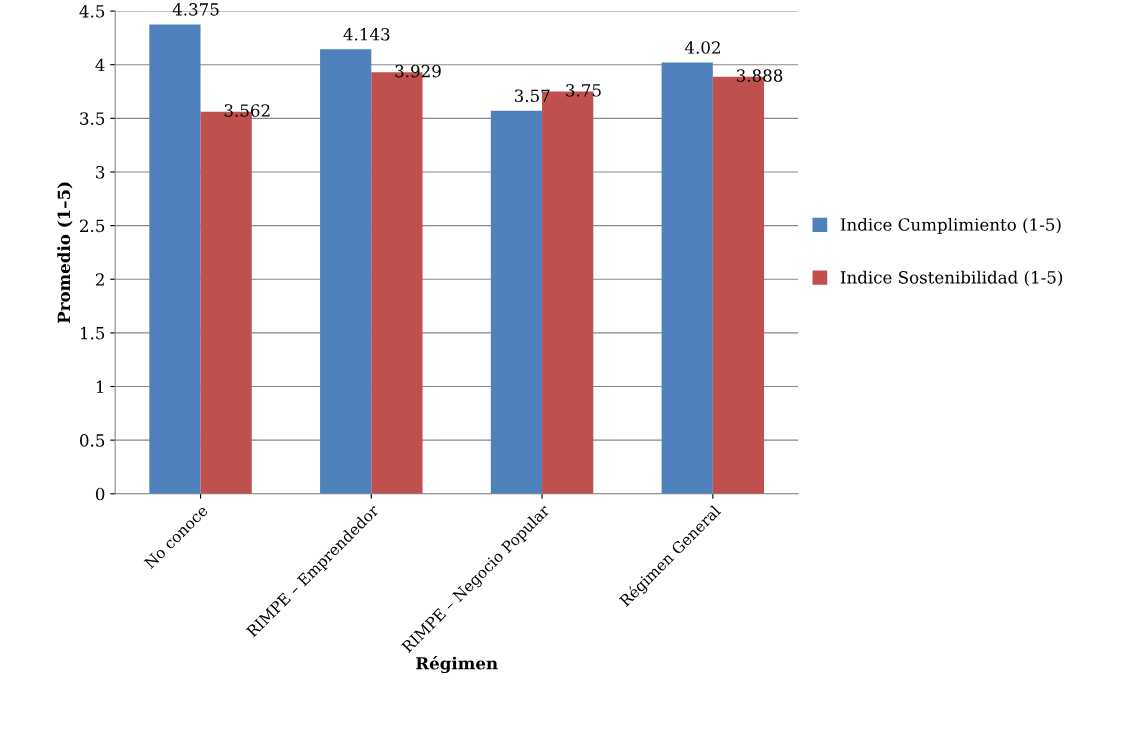  What do you see at coordinates (65, 253) in the screenshot?
I see `y-axis-title: Promedio (1–5)` at bounding box center [65, 253].